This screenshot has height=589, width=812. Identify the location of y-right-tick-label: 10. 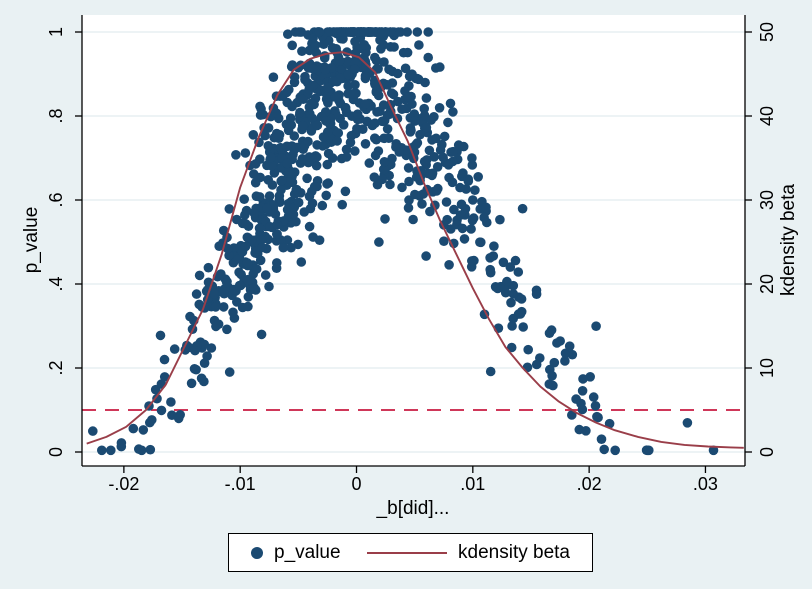
(767, 368).